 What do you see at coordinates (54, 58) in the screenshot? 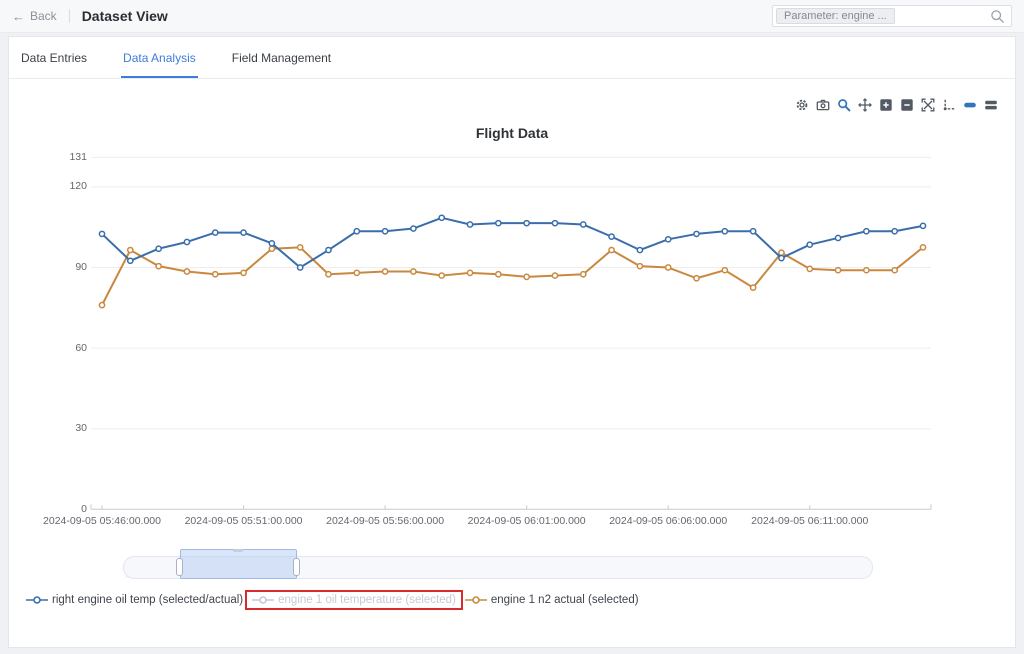
I see `tab-data-entries: Data Entries` at bounding box center [54, 58].